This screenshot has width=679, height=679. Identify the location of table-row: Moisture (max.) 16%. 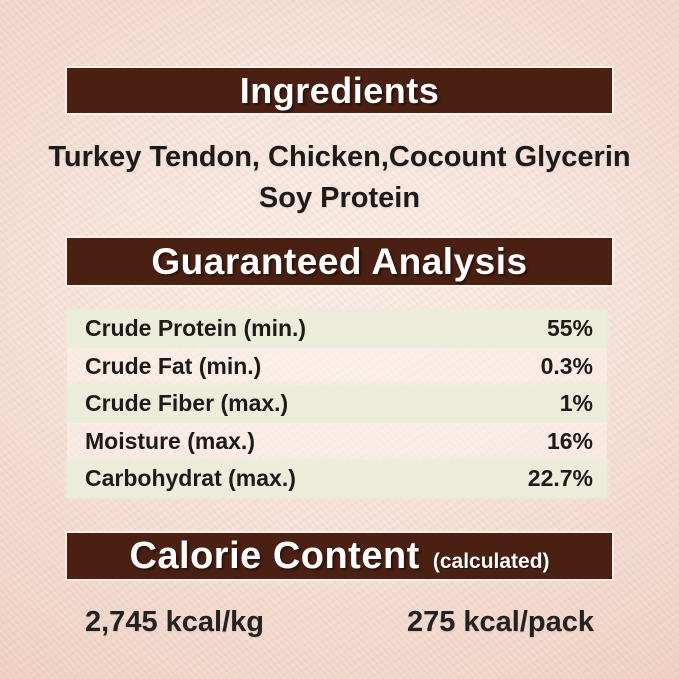
(337, 441).